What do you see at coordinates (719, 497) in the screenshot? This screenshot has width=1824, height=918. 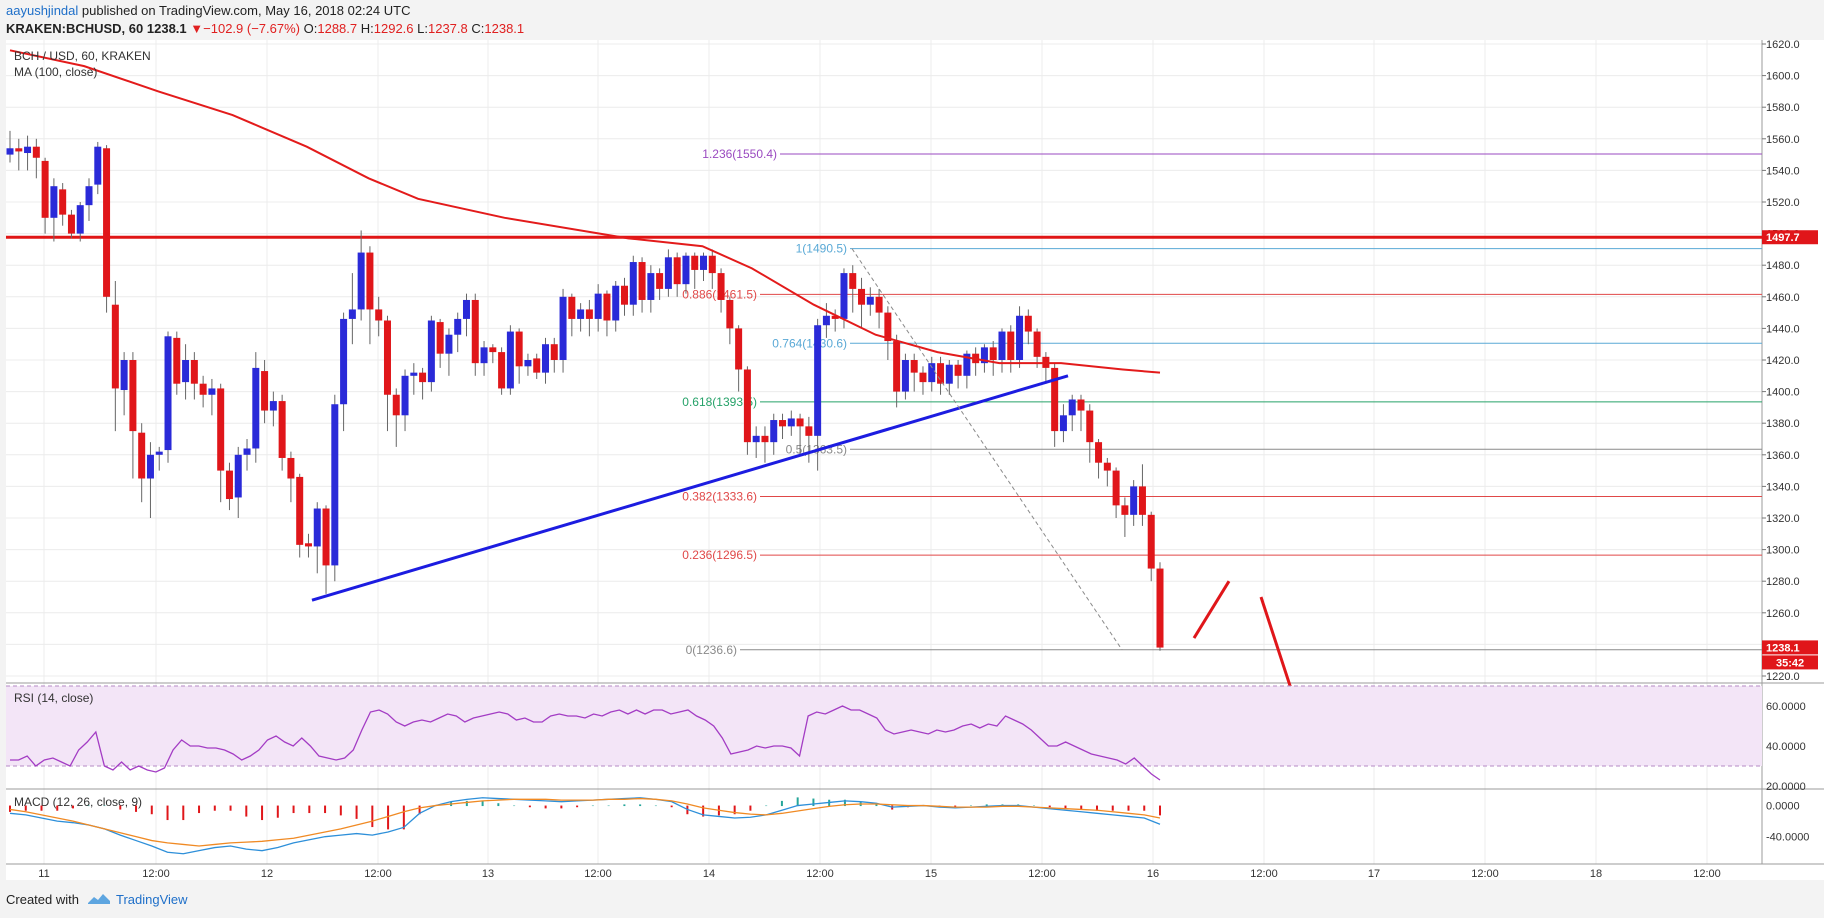 I see `fib-level-label: 0.382(1333.6)` at bounding box center [719, 497].